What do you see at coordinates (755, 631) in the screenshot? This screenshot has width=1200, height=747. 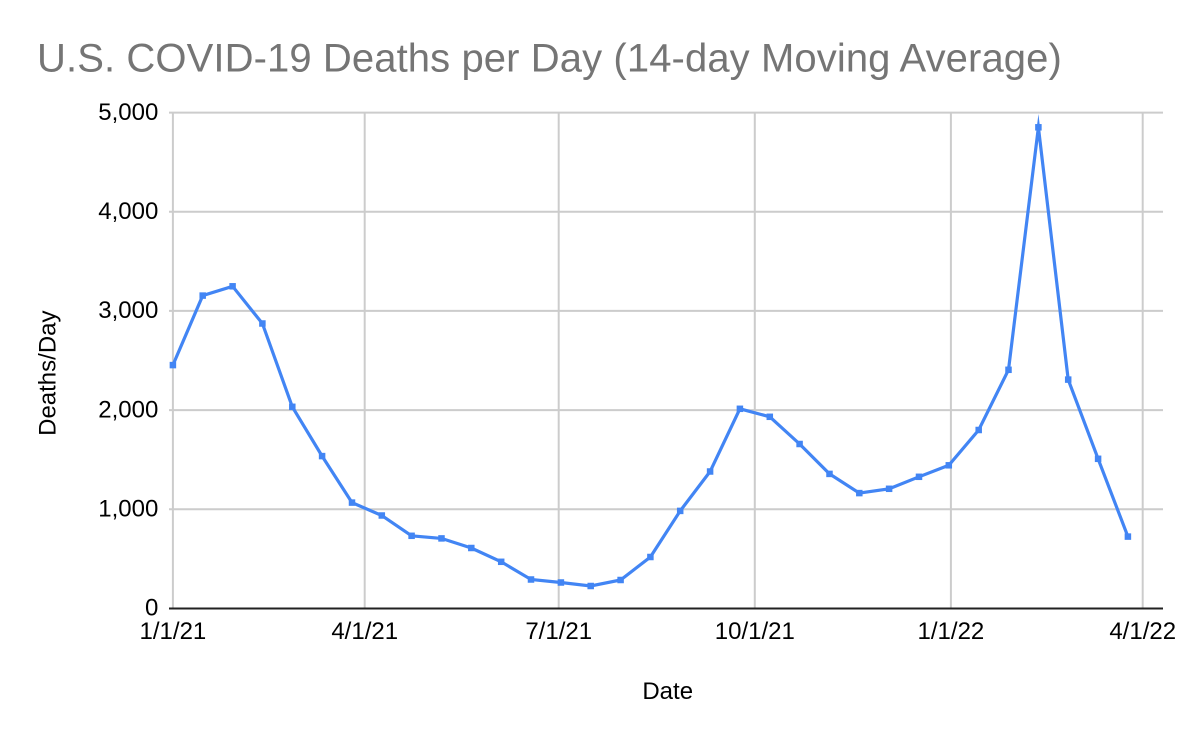 I see `svg-text: 10/1/21` at bounding box center [755, 631].